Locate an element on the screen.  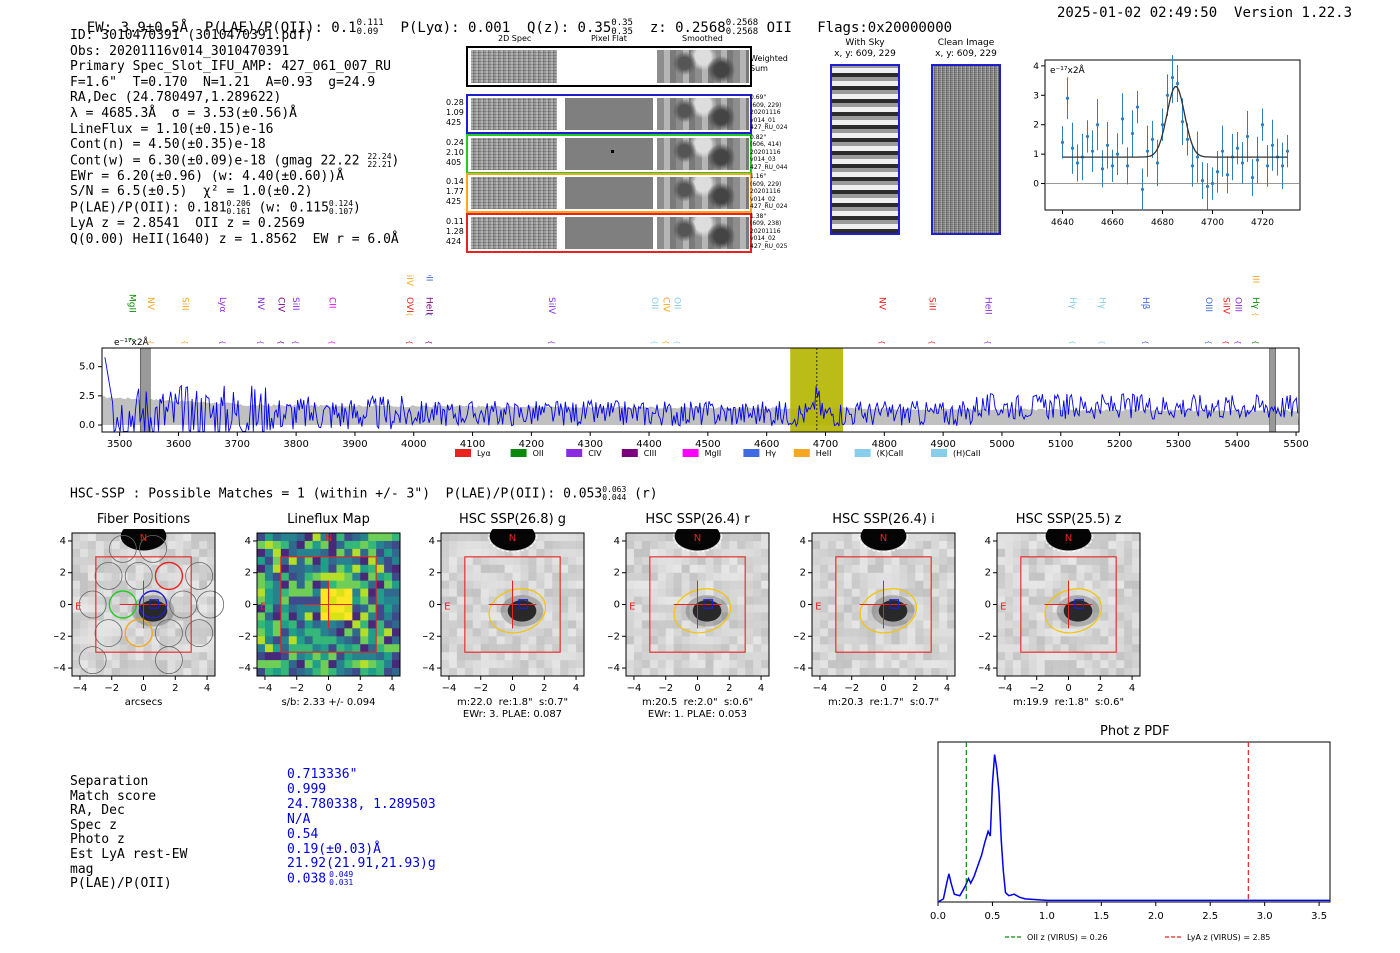
zoom-xtick-label: 4720 is located at coordinates (1262, 223).